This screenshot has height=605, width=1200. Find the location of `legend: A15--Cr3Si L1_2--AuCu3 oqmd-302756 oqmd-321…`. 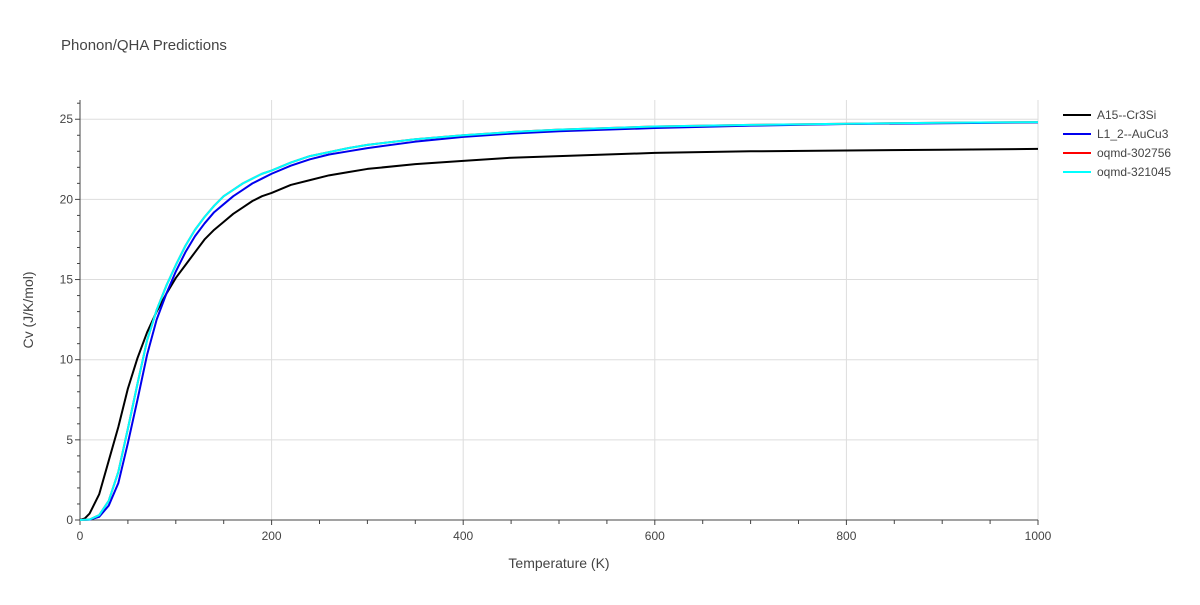

legend: A15--Cr3Si L1_2--AuCu3 oqmd-302756 oqmd-321… is located at coordinates (1117, 143).